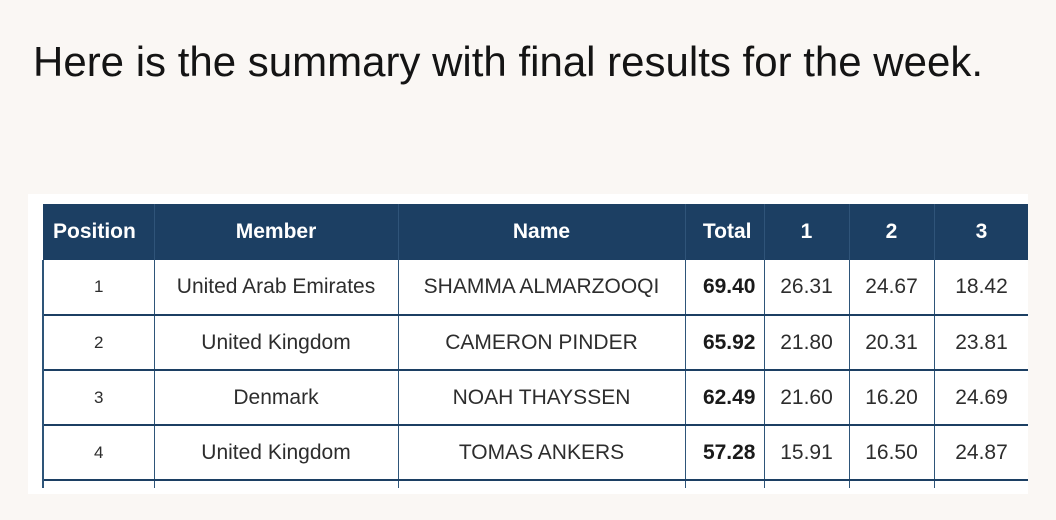  I want to click on cell-name: NOAH THAYSSEN, so click(542, 397).